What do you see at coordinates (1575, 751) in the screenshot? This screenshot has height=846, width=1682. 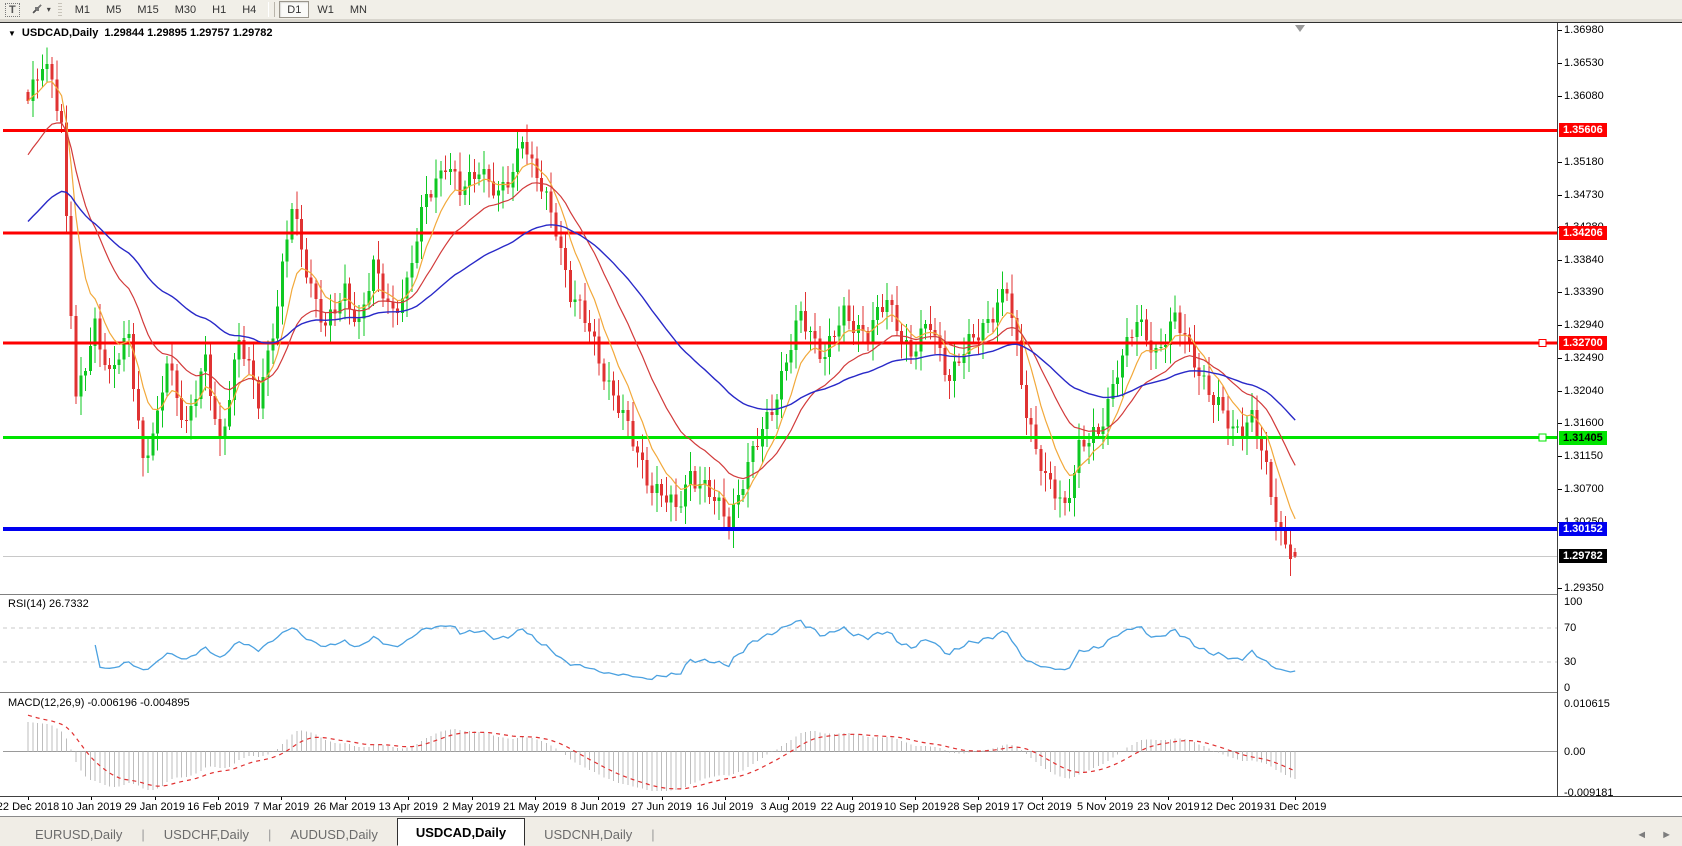 I see `macd-tick-label: 0.00` at bounding box center [1575, 751].